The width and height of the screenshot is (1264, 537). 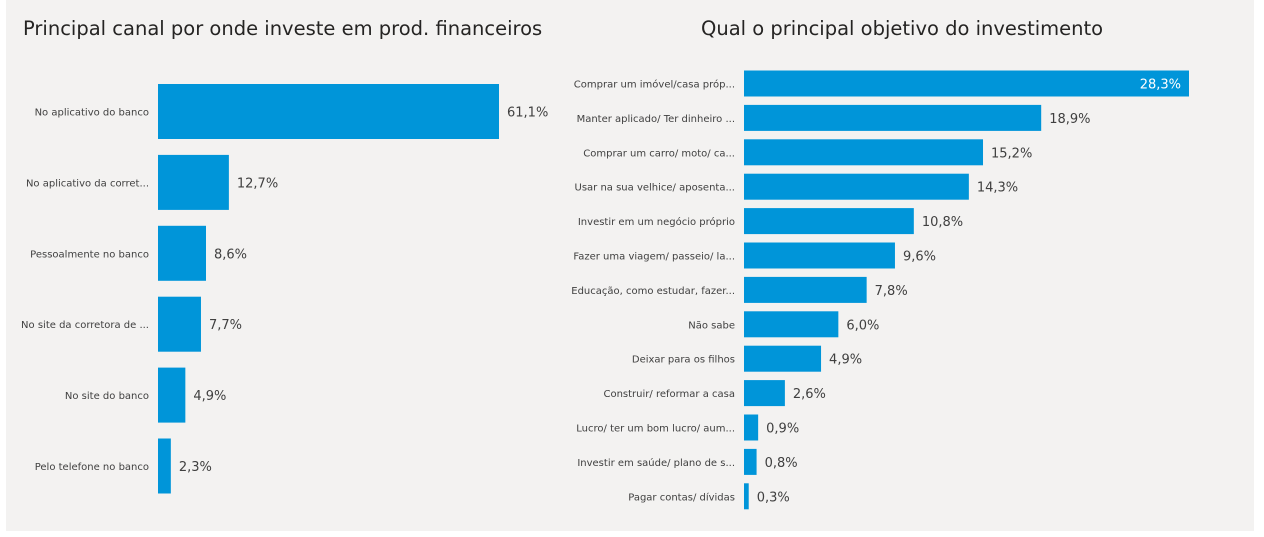 What do you see at coordinates (891, 291) in the screenshot?
I see `value-label: 7,8%` at bounding box center [891, 291].